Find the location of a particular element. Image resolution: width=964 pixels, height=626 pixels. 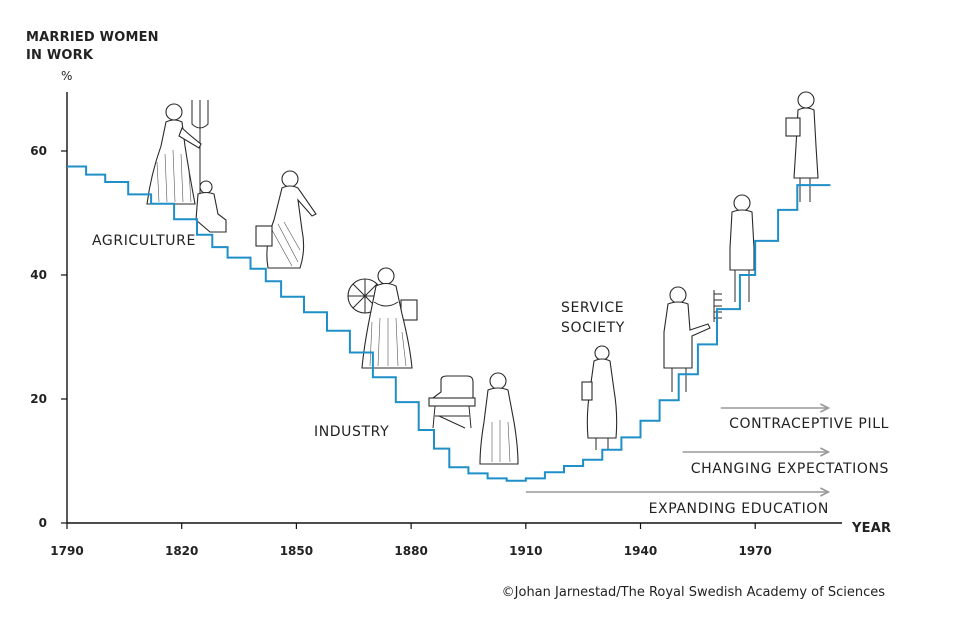

y-tick-label-60: 60 is located at coordinates (38, 151).